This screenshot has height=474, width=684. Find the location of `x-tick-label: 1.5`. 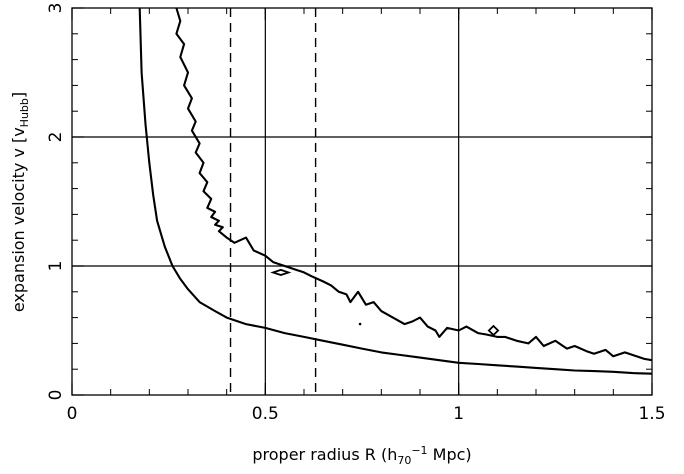

x-tick-label: 1.5 is located at coordinates (651, 414).